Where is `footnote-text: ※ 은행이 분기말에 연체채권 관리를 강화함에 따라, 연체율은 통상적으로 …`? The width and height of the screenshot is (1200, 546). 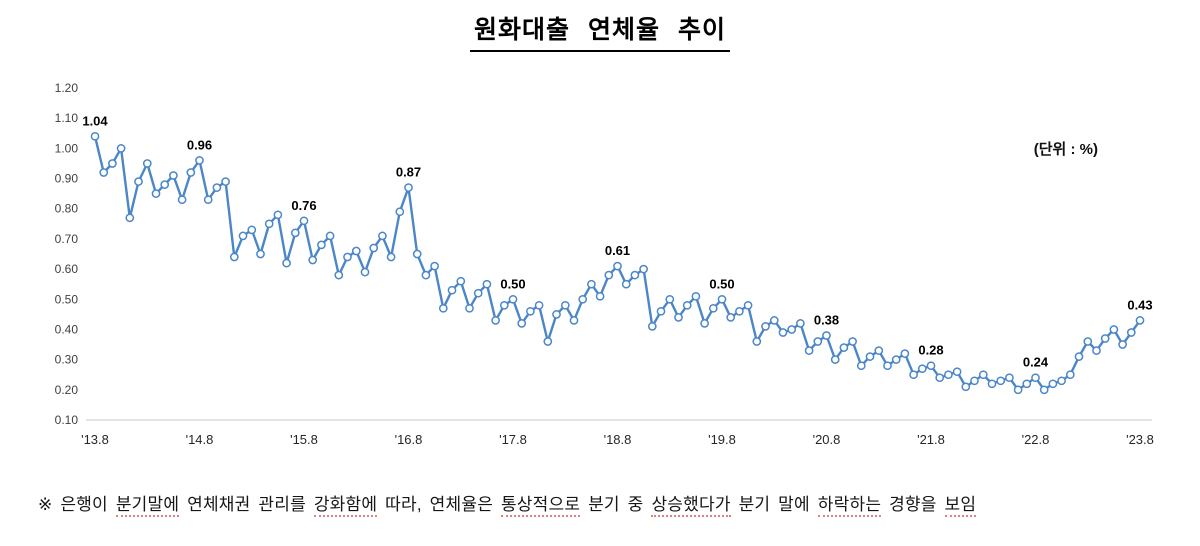 footnote-text: ※ 은행이 분기말에 연체채권 관리를 강화함에 따라, 연체율은 통상적으로 … is located at coordinates (507, 506).